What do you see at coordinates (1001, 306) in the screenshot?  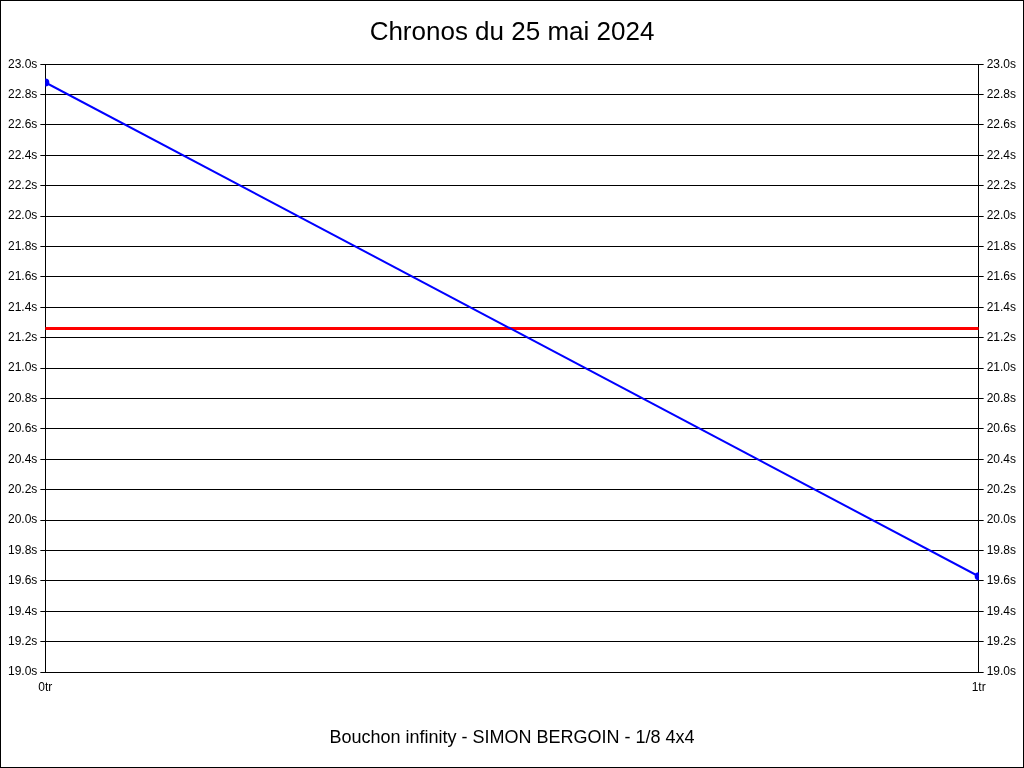 I see `y2-tick-label: 21.4s` at bounding box center [1001, 306].